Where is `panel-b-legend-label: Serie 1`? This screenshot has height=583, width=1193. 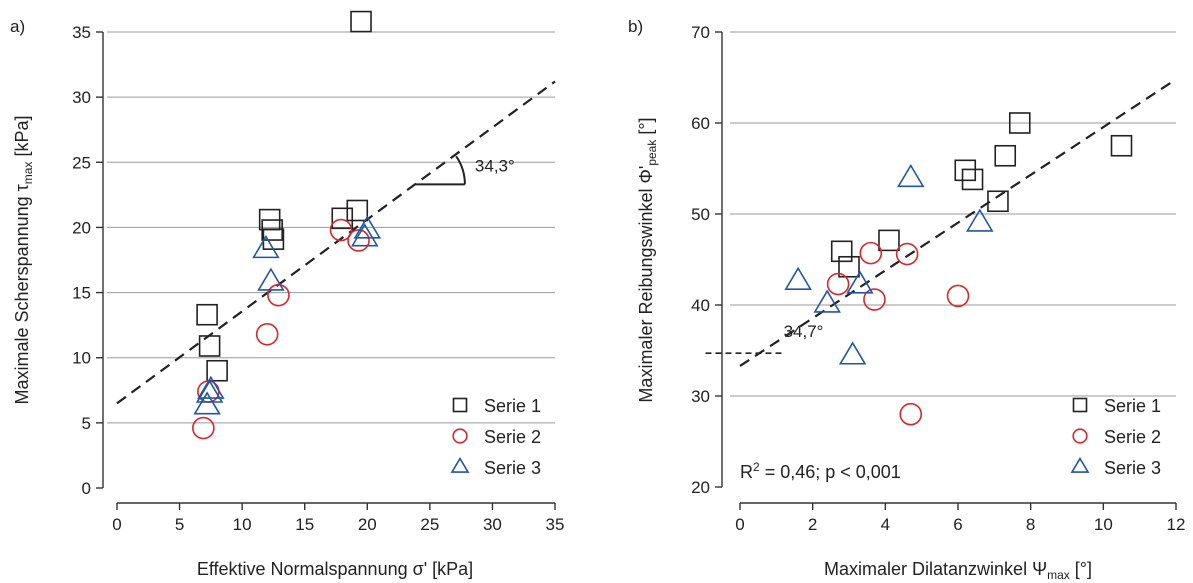 panel-b-legend-label: Serie 1 is located at coordinates (1132, 406).